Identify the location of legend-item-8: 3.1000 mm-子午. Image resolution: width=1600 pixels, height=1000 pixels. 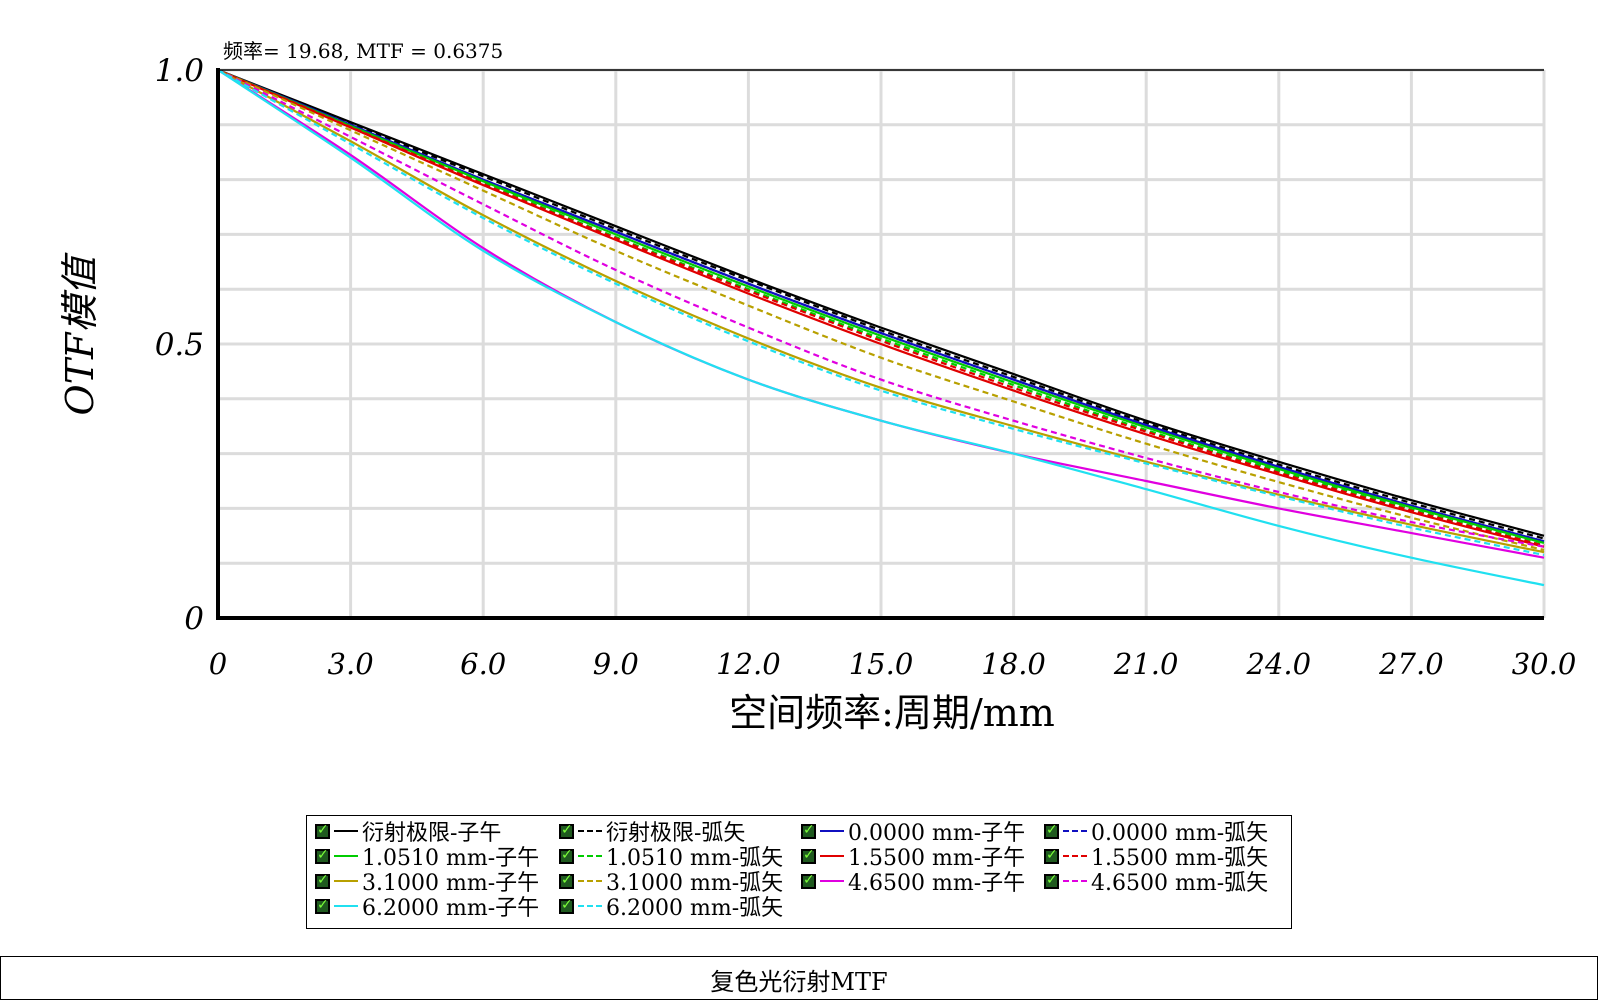
(427, 883).